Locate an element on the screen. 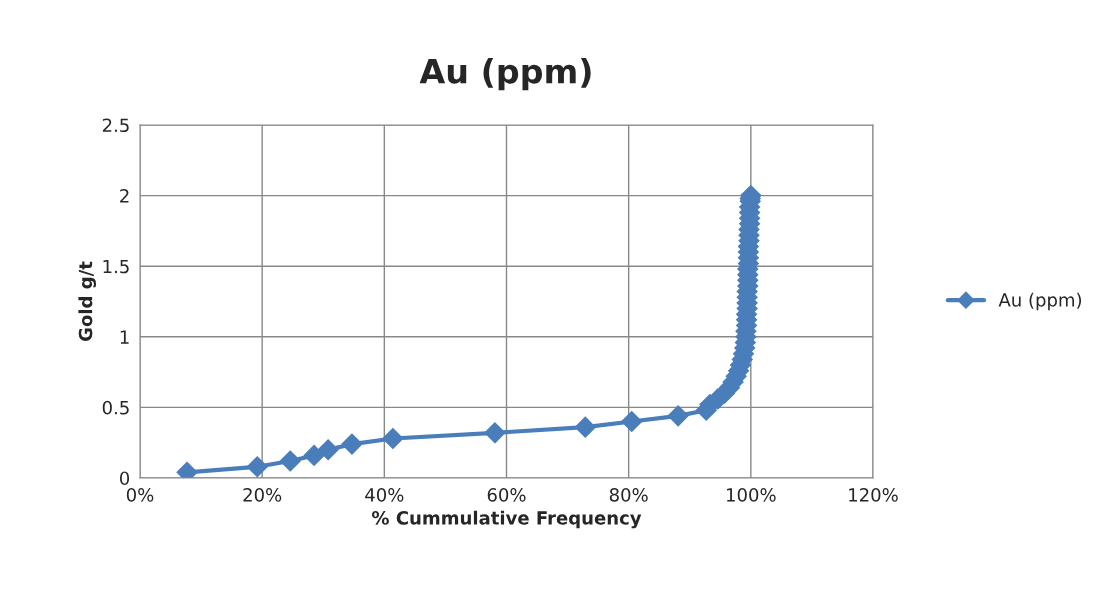  y-tick-label: 2.5 is located at coordinates (115, 125).